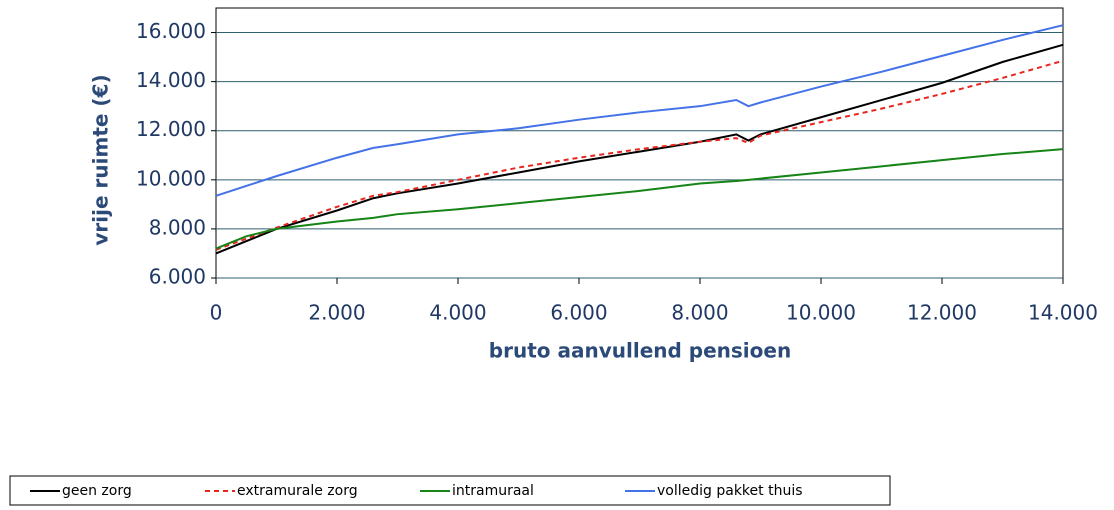  Describe the element at coordinates (171, 178) in the screenshot. I see `y-tick-label: 10.000` at that location.